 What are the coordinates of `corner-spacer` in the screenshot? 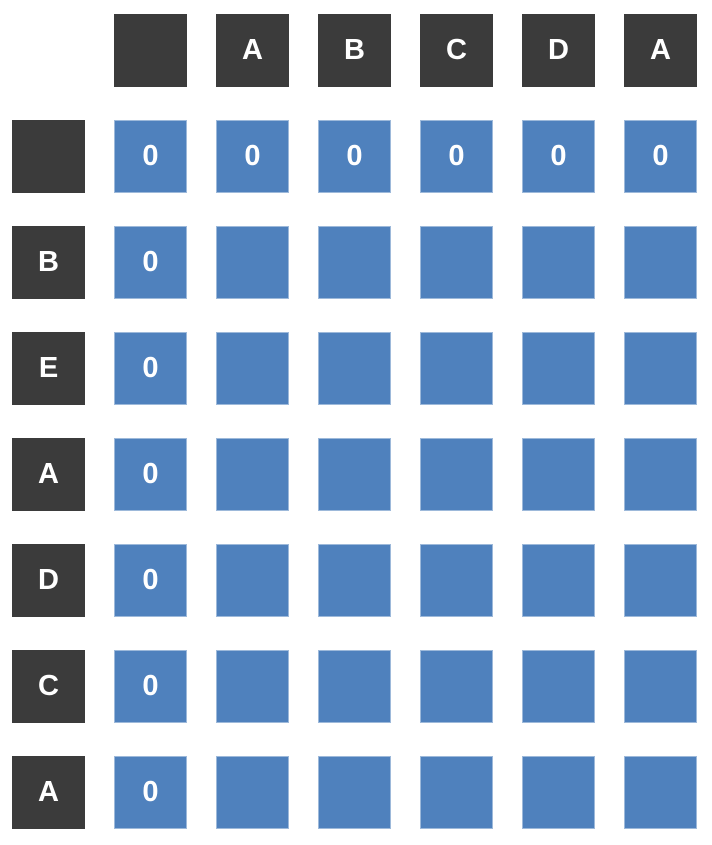 It's located at (48, 50).